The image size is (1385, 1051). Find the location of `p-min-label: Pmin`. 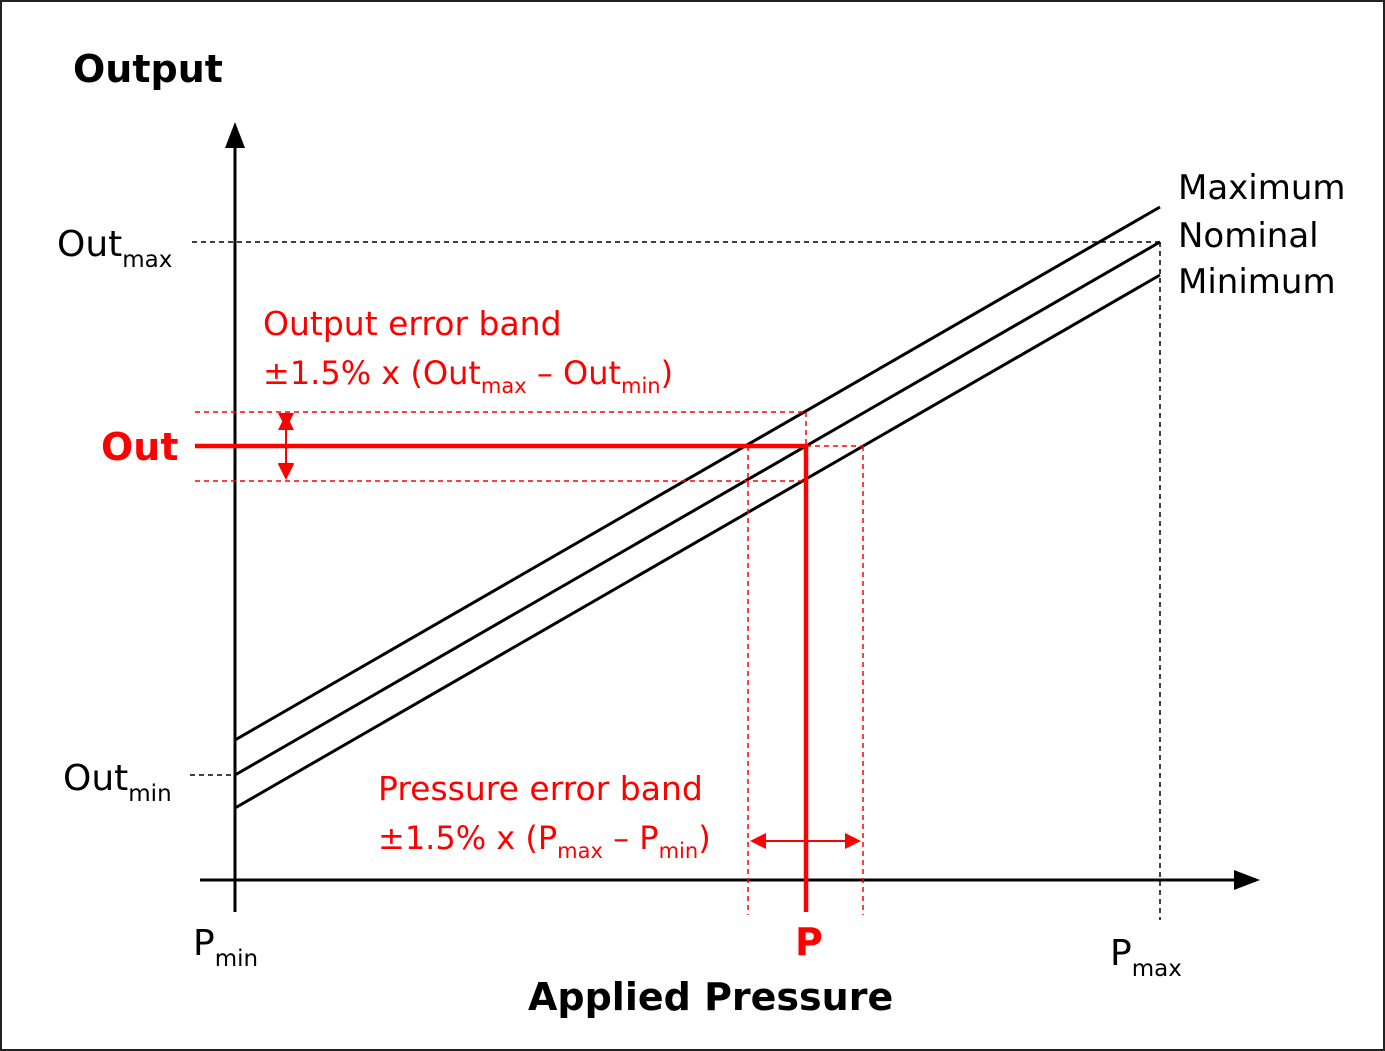

p-min-label: Pmin is located at coordinates (225, 947).